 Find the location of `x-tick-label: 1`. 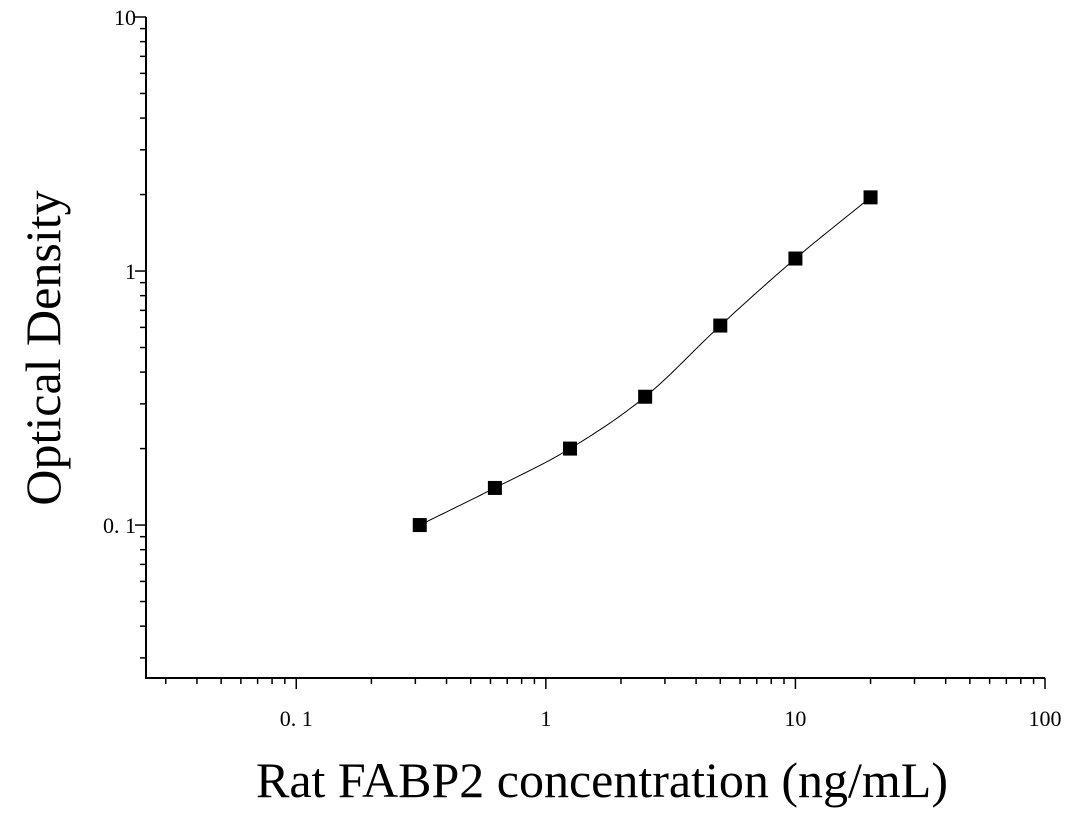

x-tick-label: 1 is located at coordinates (545, 718).